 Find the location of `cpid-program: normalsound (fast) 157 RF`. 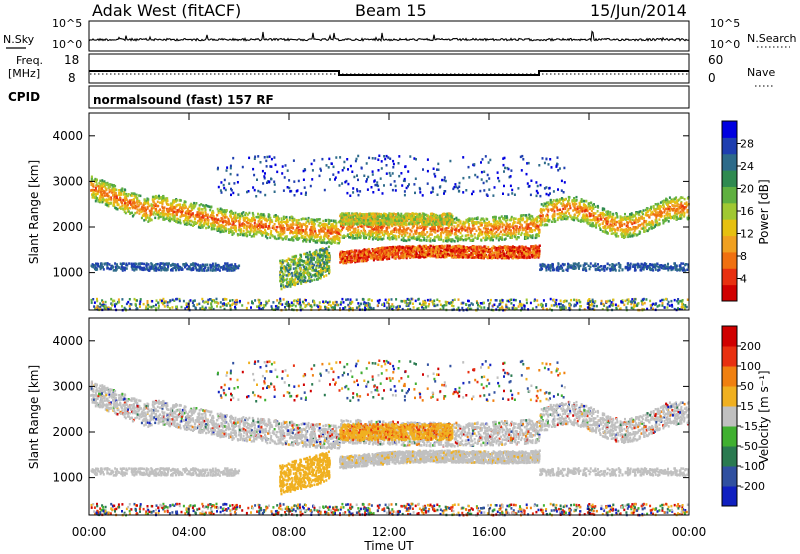

cpid-program: normalsound (fast) 157 RF is located at coordinates (183, 100).